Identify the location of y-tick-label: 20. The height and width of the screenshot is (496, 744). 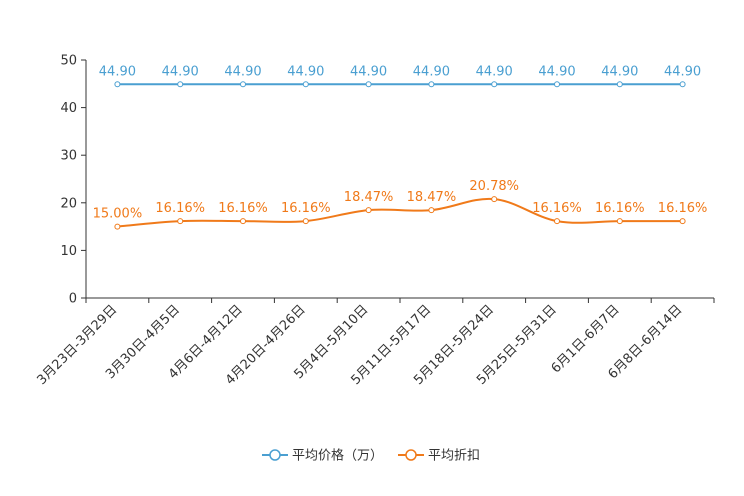
(68, 203).